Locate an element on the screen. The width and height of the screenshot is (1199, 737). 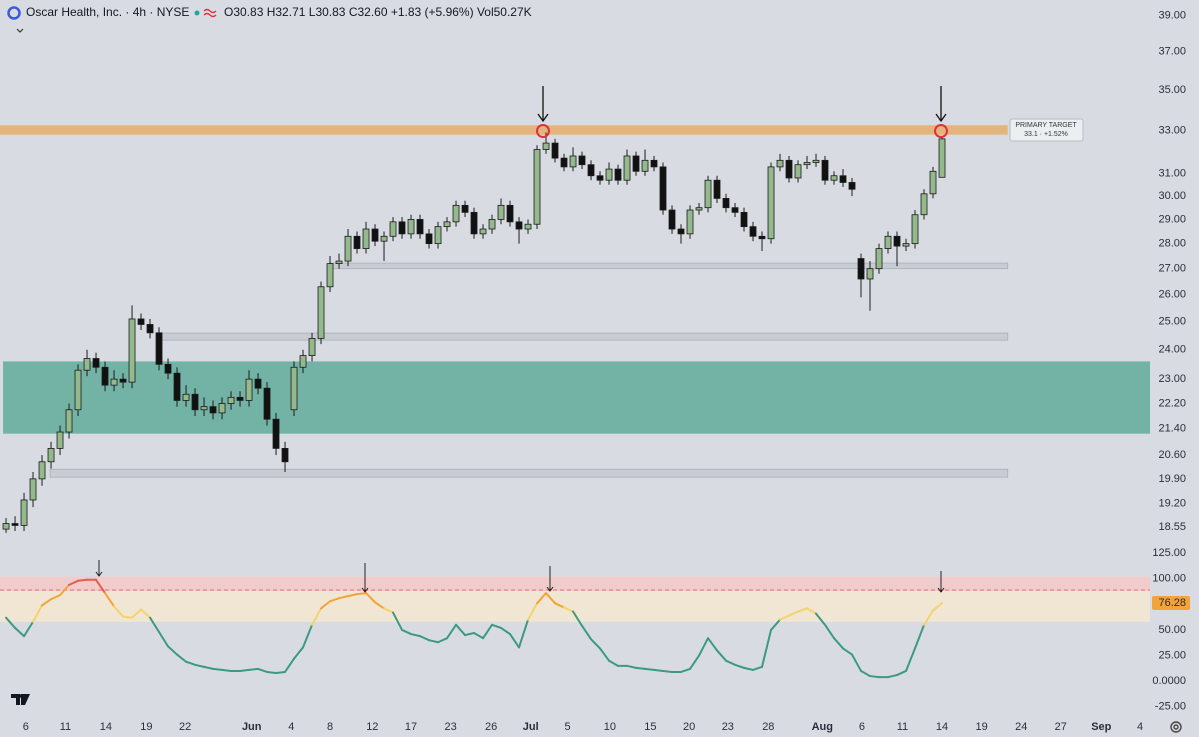
logo is located at coordinates (20, 699).